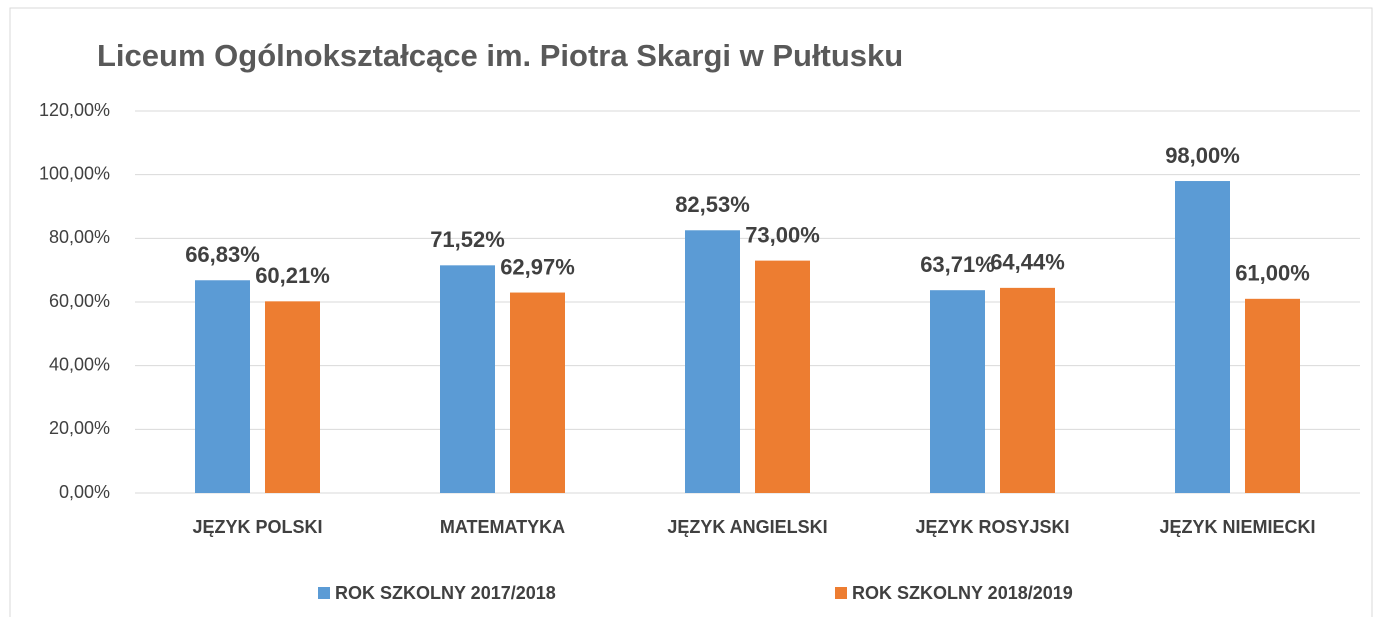 The width and height of the screenshot is (1376, 617). I want to click on legend-label: ROK SZKOLNY 2018/2019, so click(962, 593).